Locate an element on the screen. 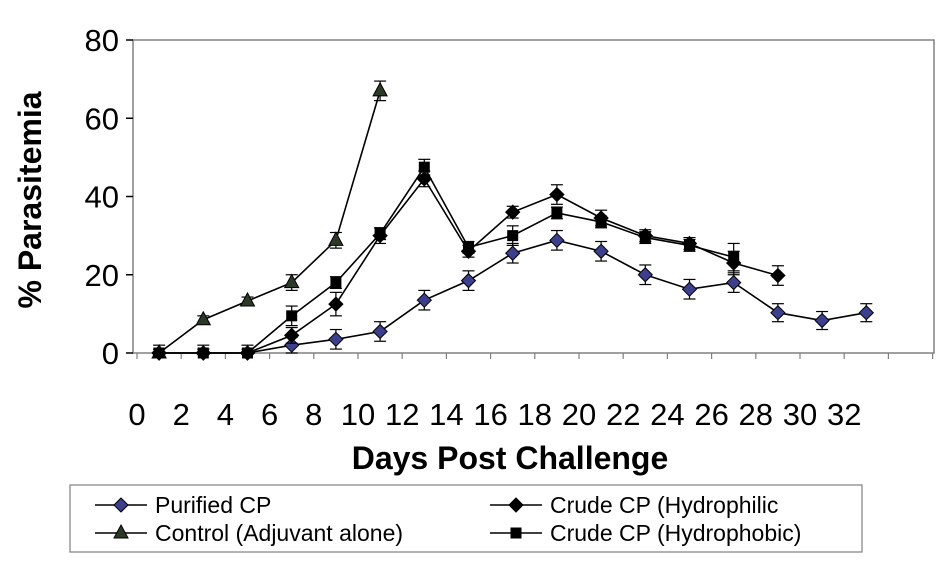 Image resolution: width=950 pixels, height=568 pixels. legend-entry: Crude CP (Hydrophilic is located at coordinates (634, 505).